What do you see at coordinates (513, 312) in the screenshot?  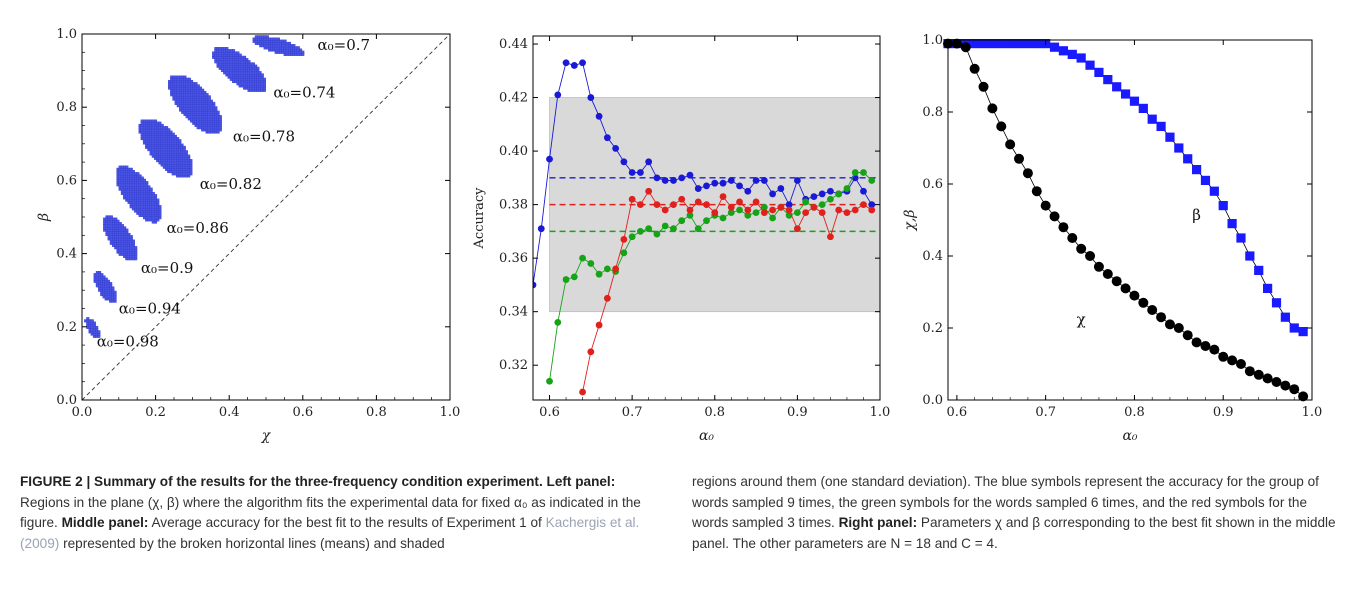 I see `y-tick-label: 0.34` at bounding box center [513, 312].